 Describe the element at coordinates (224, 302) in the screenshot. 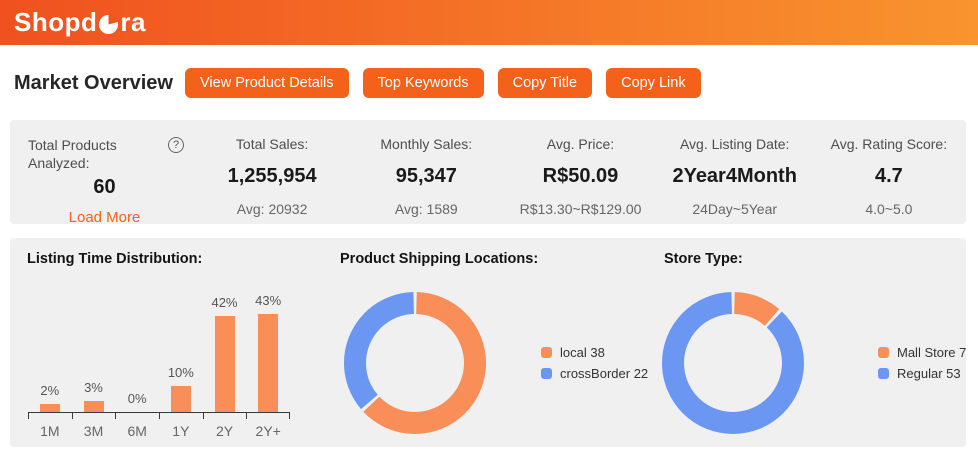

I see `bar-value-label: 42%` at that location.